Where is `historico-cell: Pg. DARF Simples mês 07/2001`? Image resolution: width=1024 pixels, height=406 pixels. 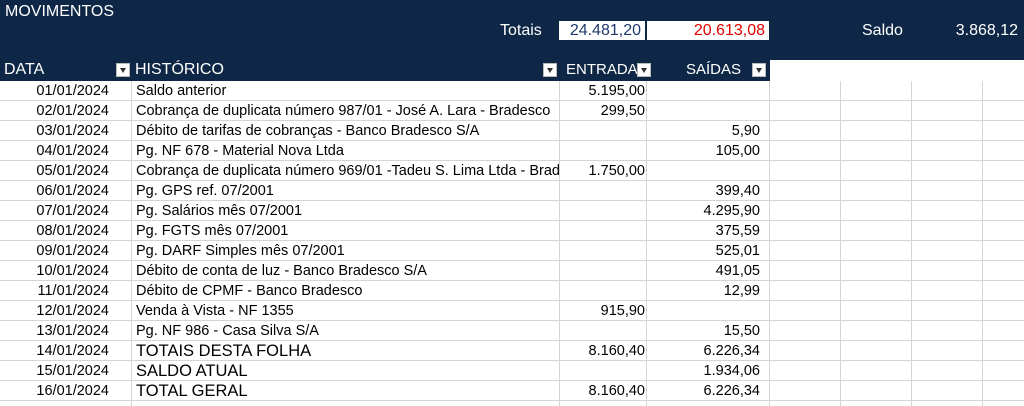 historico-cell: Pg. DARF Simples mês 07/2001 is located at coordinates (240, 251).